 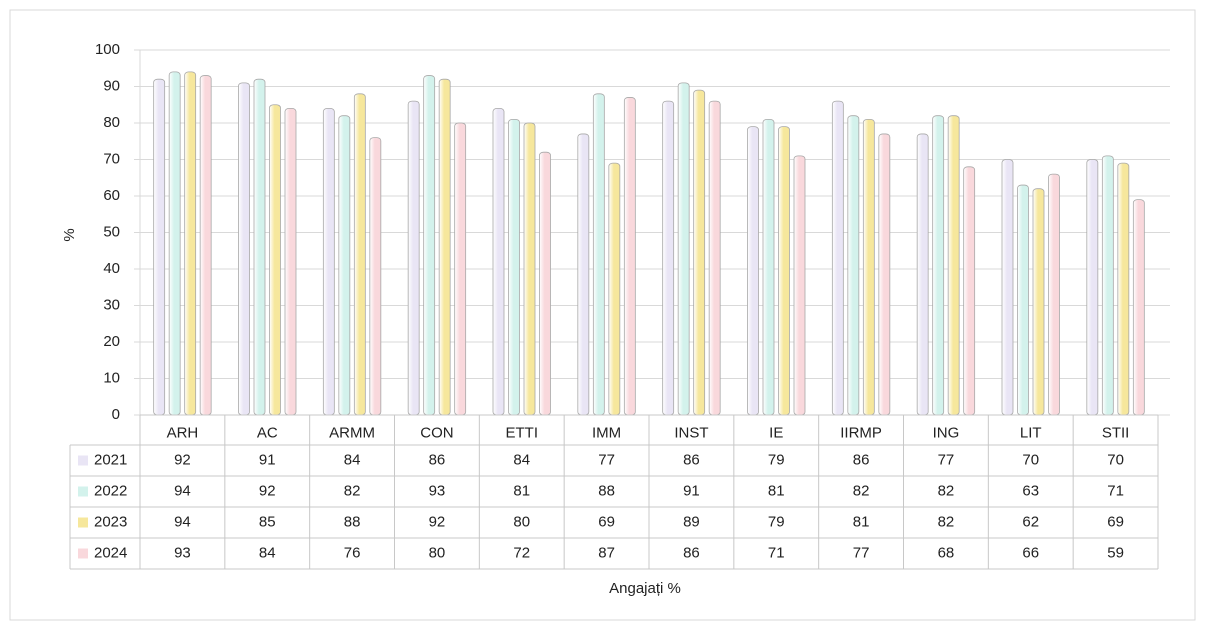 What do you see at coordinates (107, 49) in the screenshot?
I see `y-tick-label: 100` at bounding box center [107, 49].